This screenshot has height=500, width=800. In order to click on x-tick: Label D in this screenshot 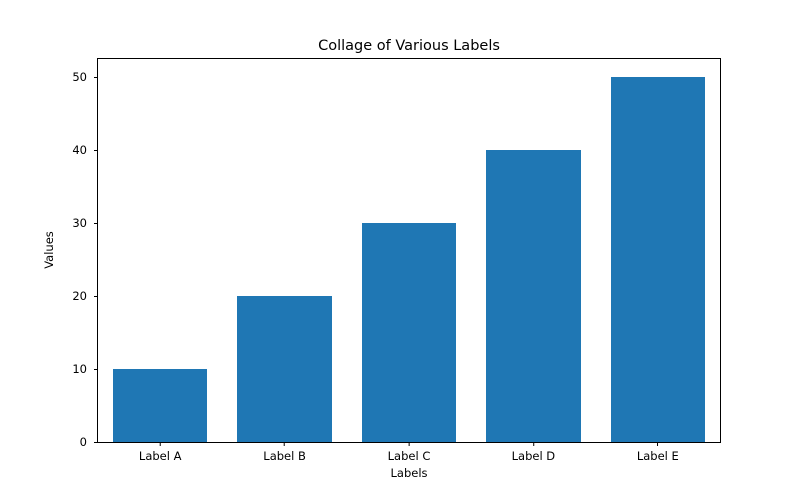, I will do `click(533, 452)`.